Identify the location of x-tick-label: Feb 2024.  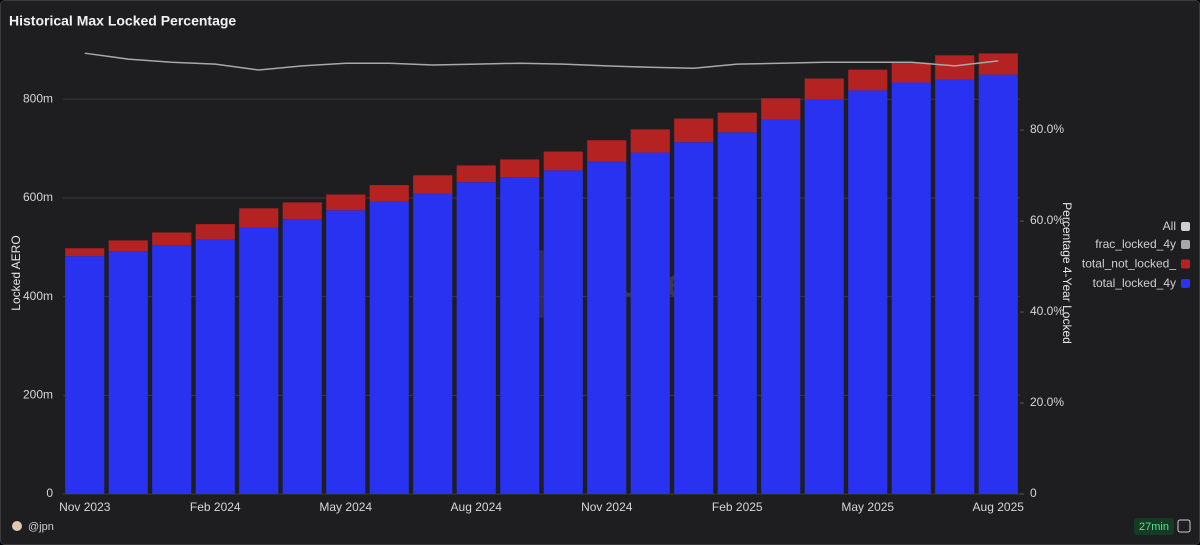
(215, 507).